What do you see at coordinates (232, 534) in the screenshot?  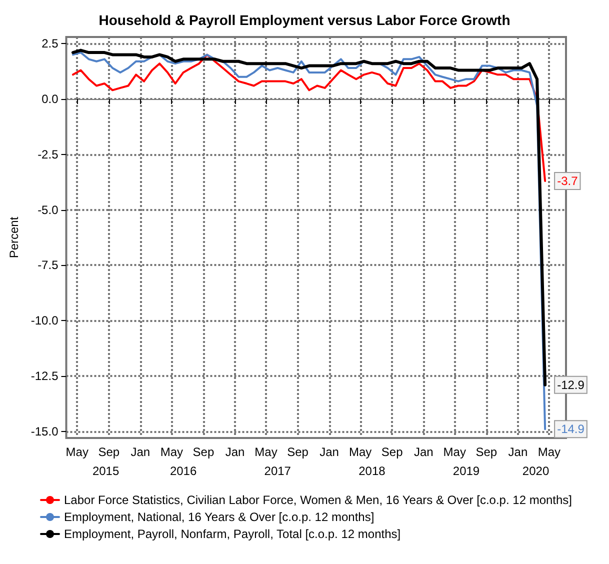 I see `legend-label: Employment, Payroll, Nonfarm, Payroll, Total [c.o.p. 12 months]` at bounding box center [232, 534].